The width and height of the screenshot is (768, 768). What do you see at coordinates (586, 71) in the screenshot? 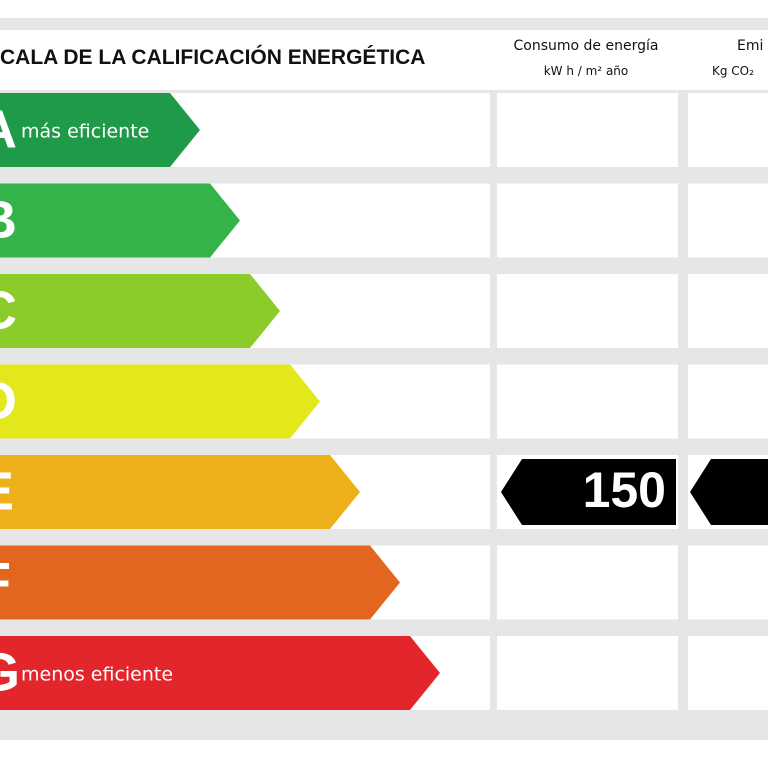
I see `consumption-unit: kW h / m² año` at bounding box center [586, 71].